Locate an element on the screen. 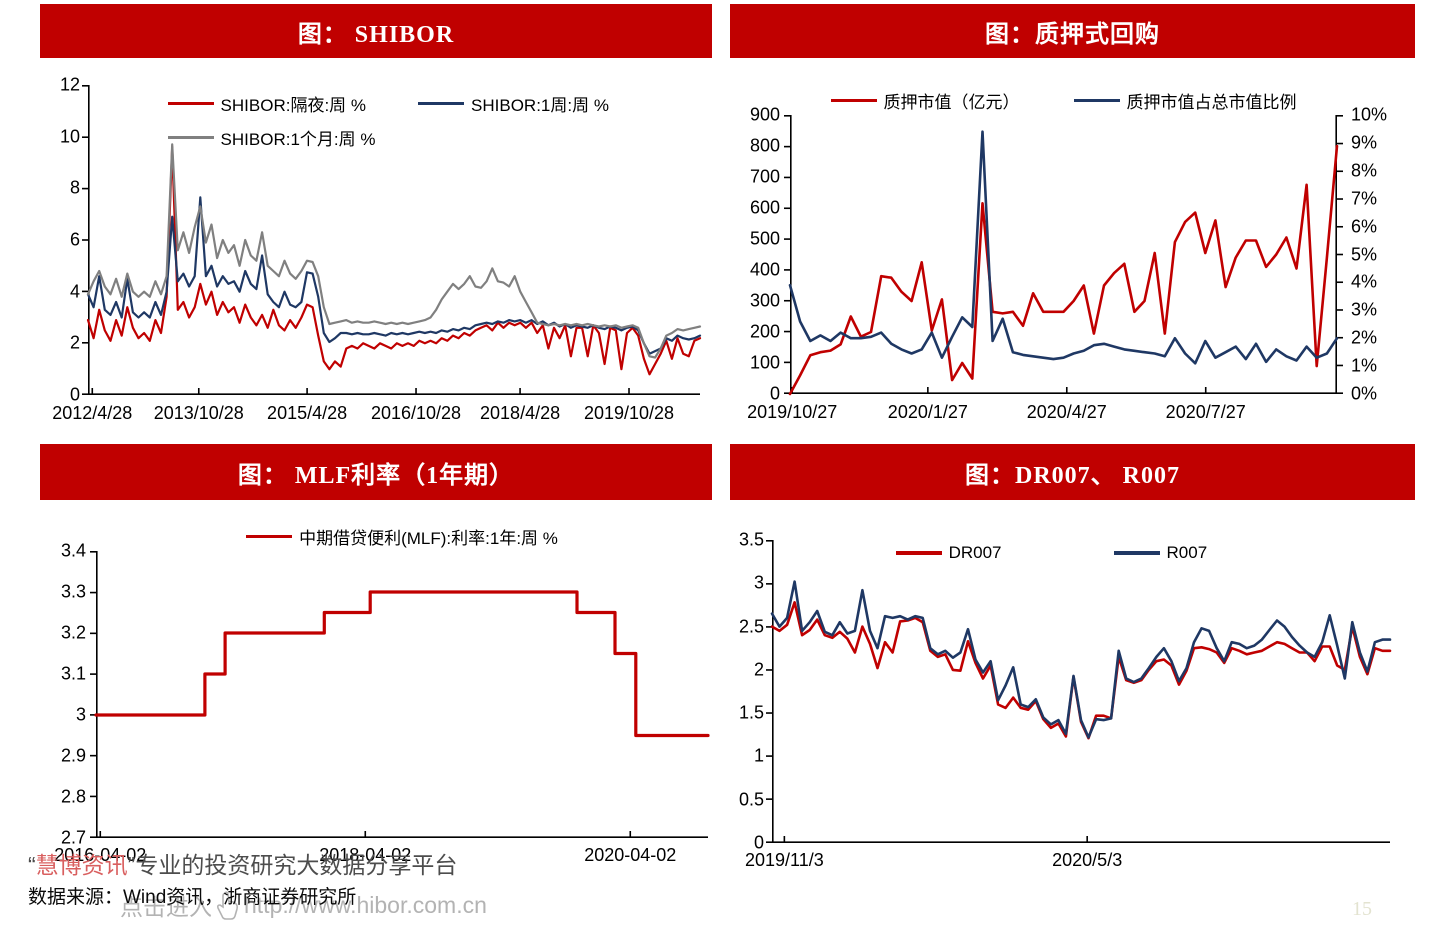  dr007-r007-canvas is located at coordinates (1079, 692).